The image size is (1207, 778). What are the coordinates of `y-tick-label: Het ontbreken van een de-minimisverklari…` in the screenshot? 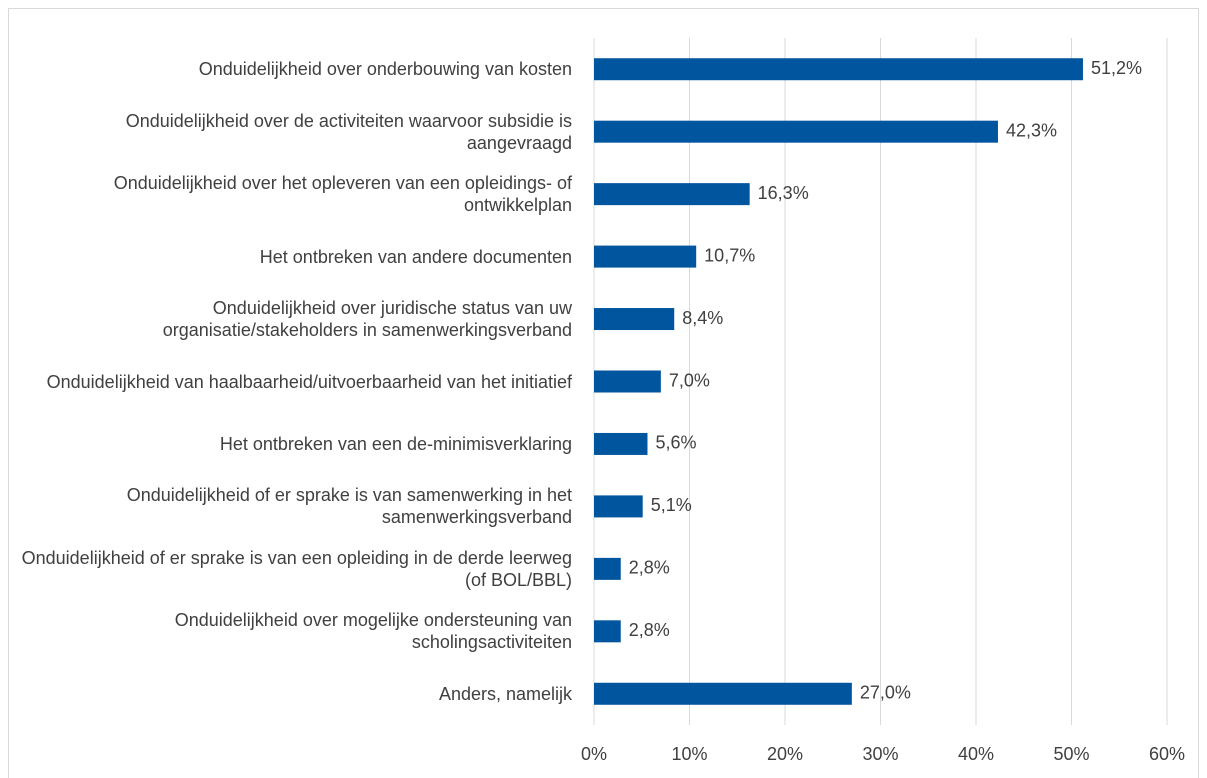 It's located at (395, 443).